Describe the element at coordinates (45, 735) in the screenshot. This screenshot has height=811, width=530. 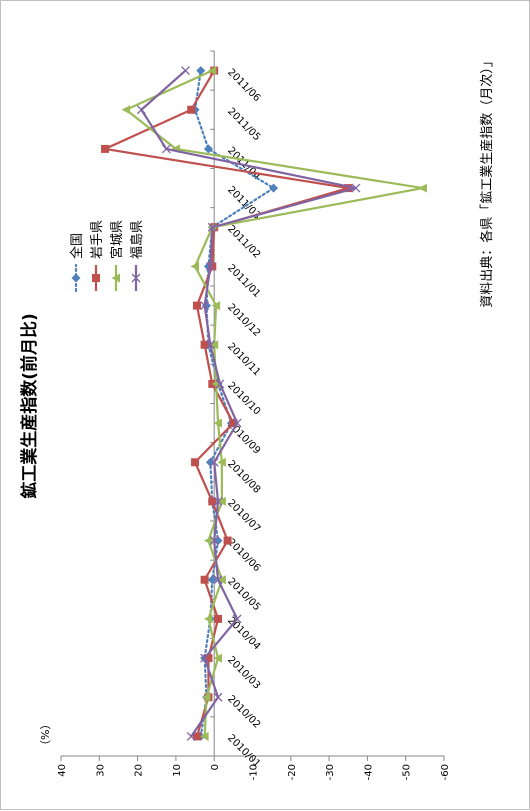
I see `unit-label: （%）` at that location.